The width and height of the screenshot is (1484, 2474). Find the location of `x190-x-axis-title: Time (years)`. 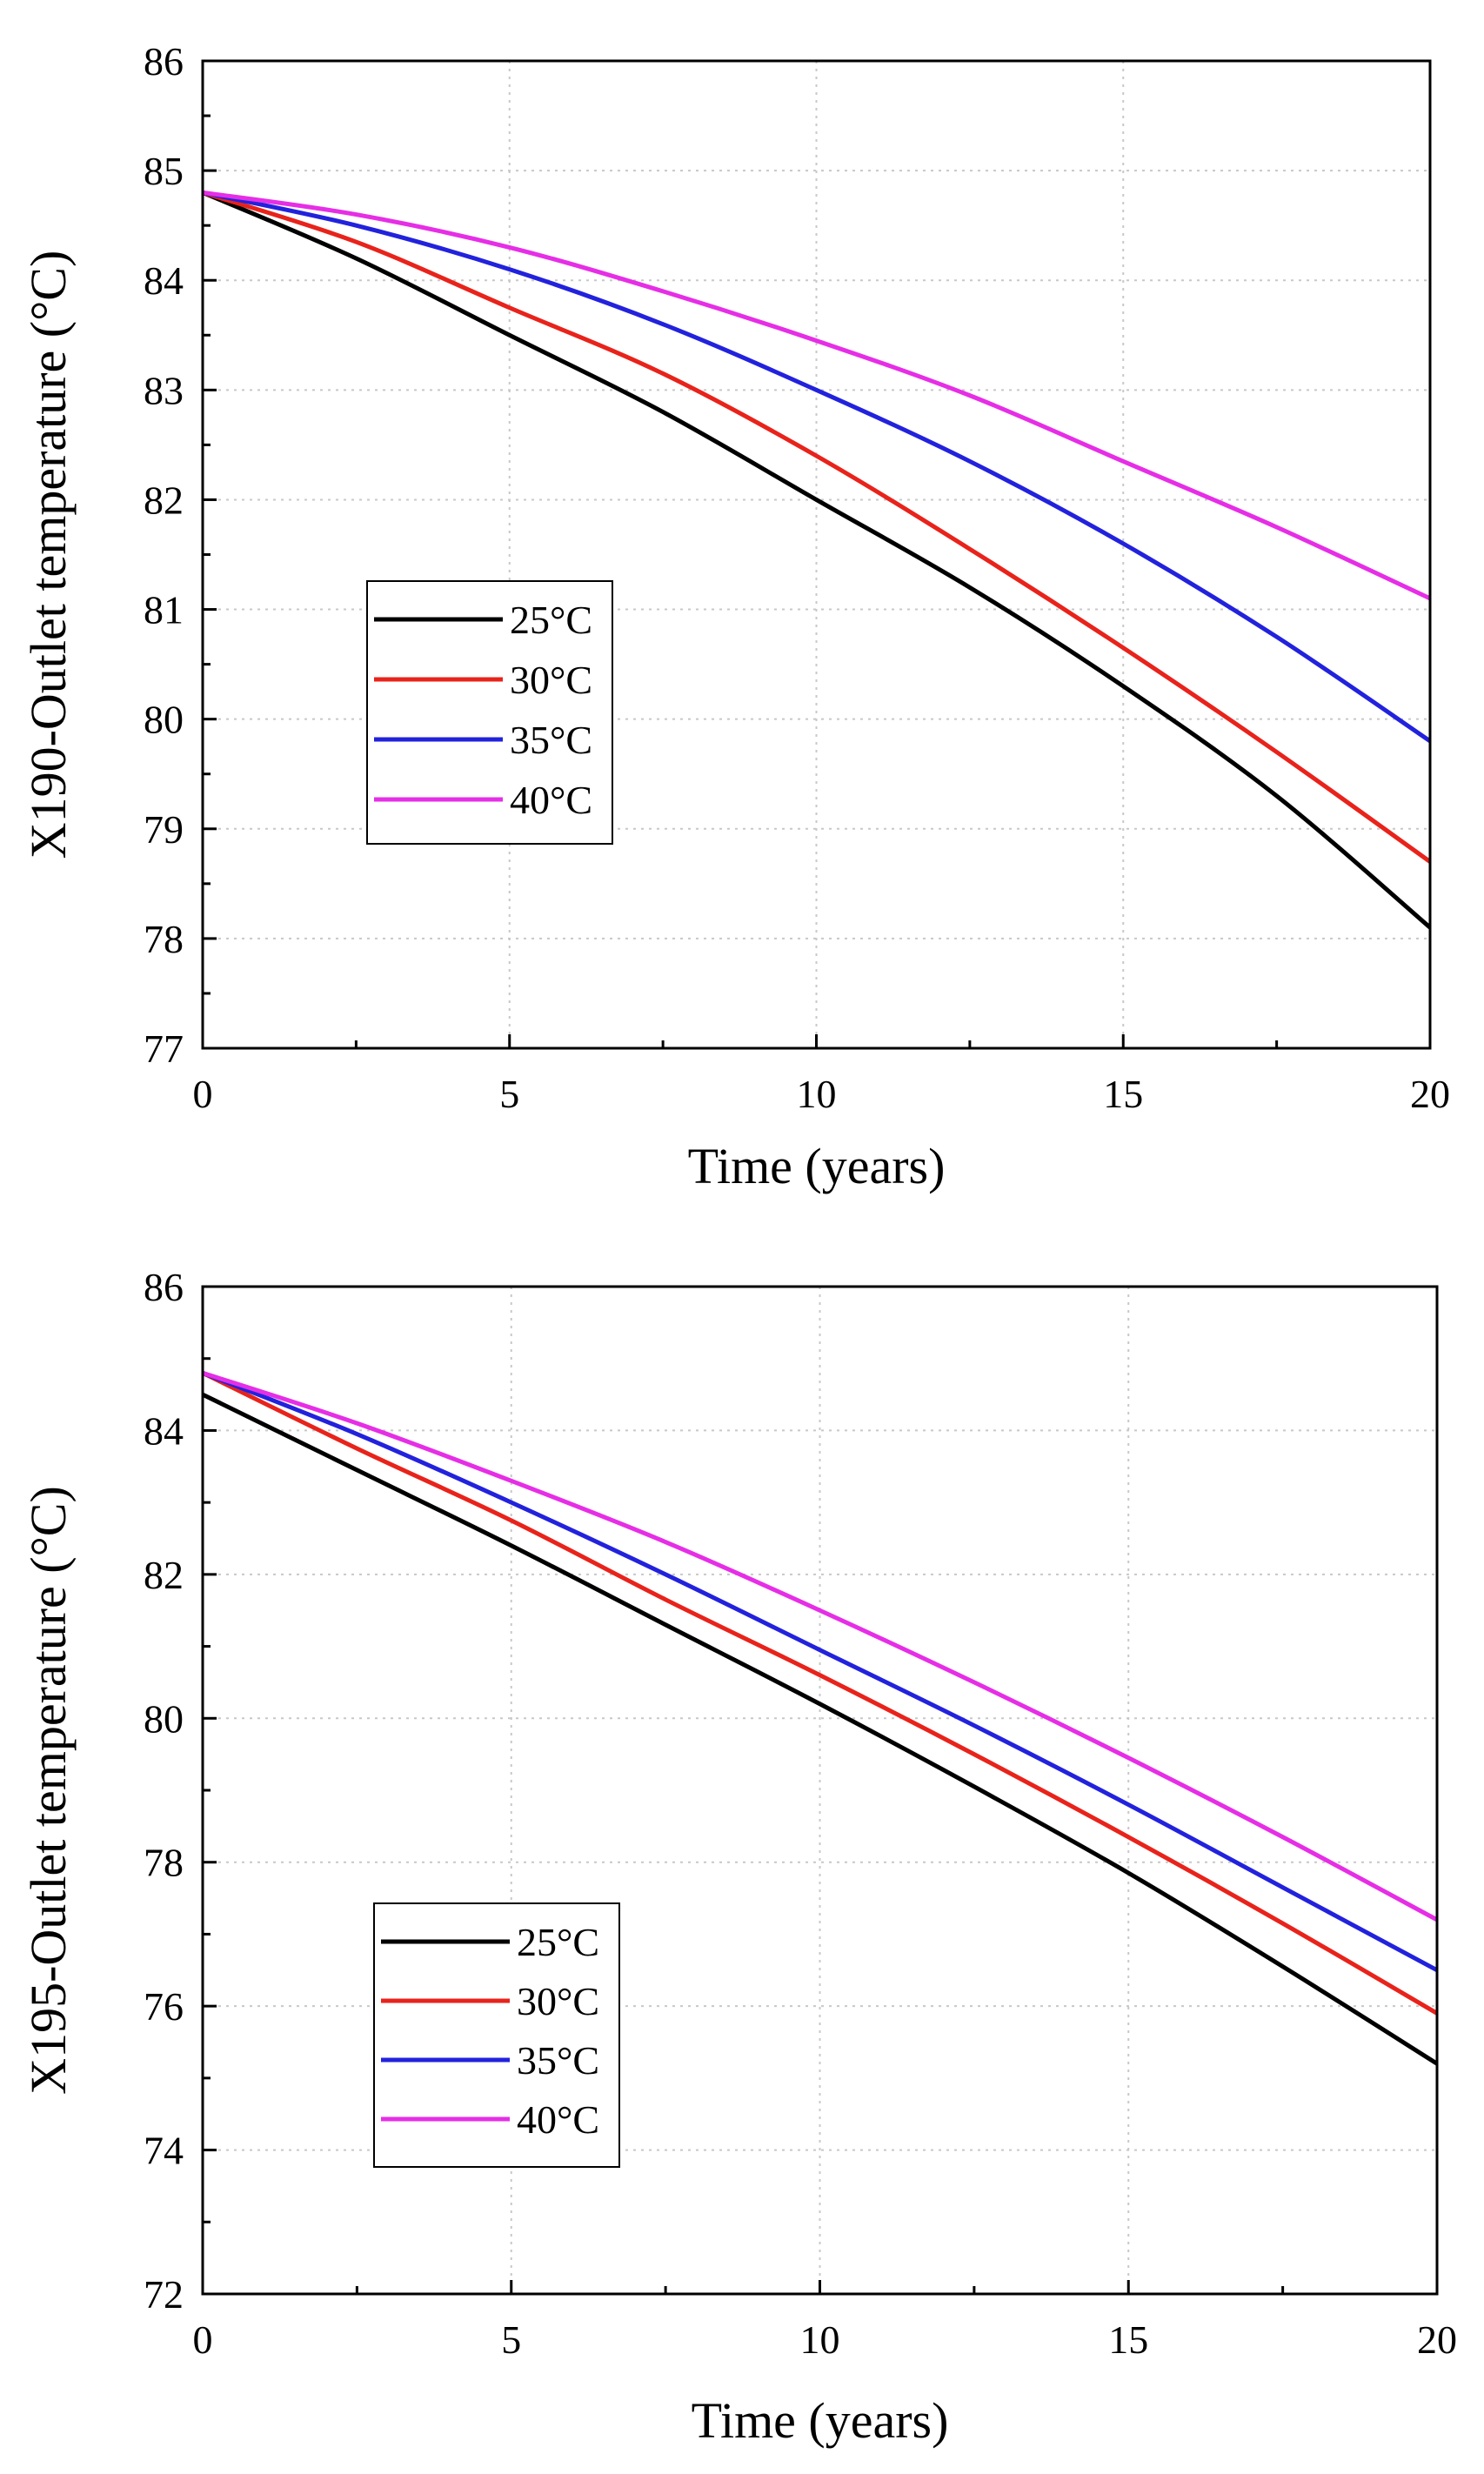

x190-x-axis-title: Time (years) is located at coordinates (817, 1166).